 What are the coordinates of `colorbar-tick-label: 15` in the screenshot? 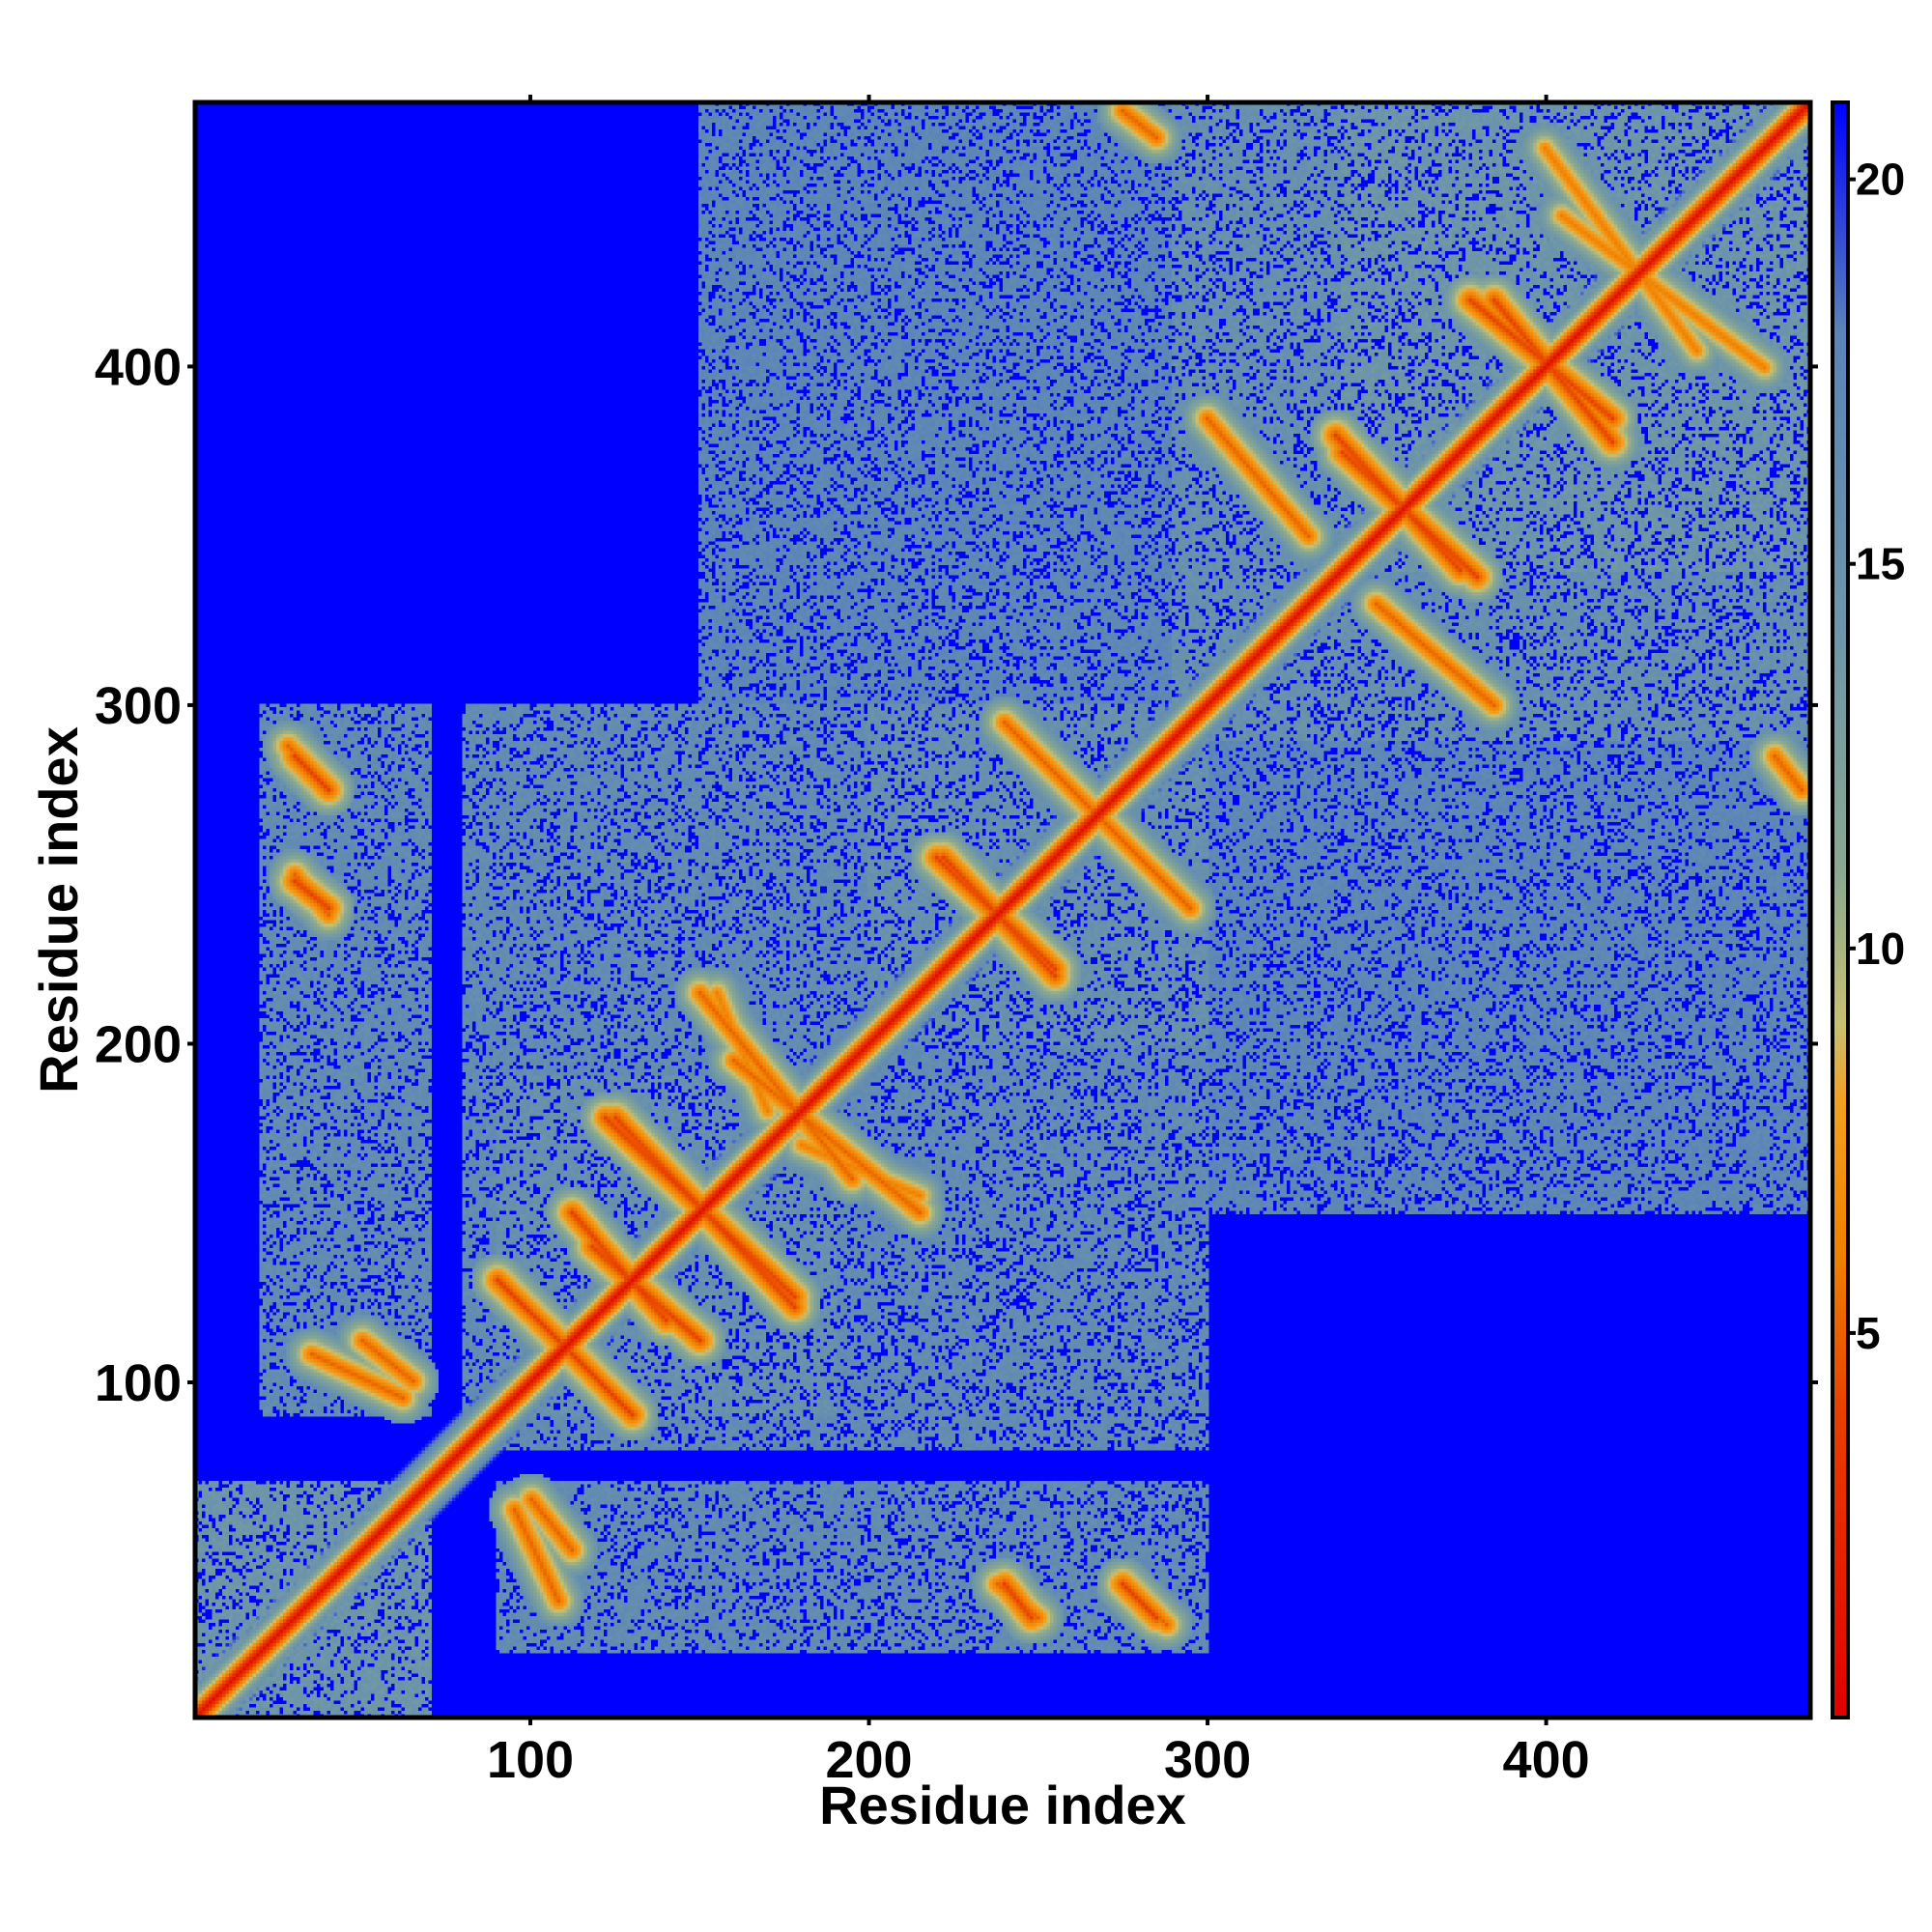 It's located at (1880, 564).